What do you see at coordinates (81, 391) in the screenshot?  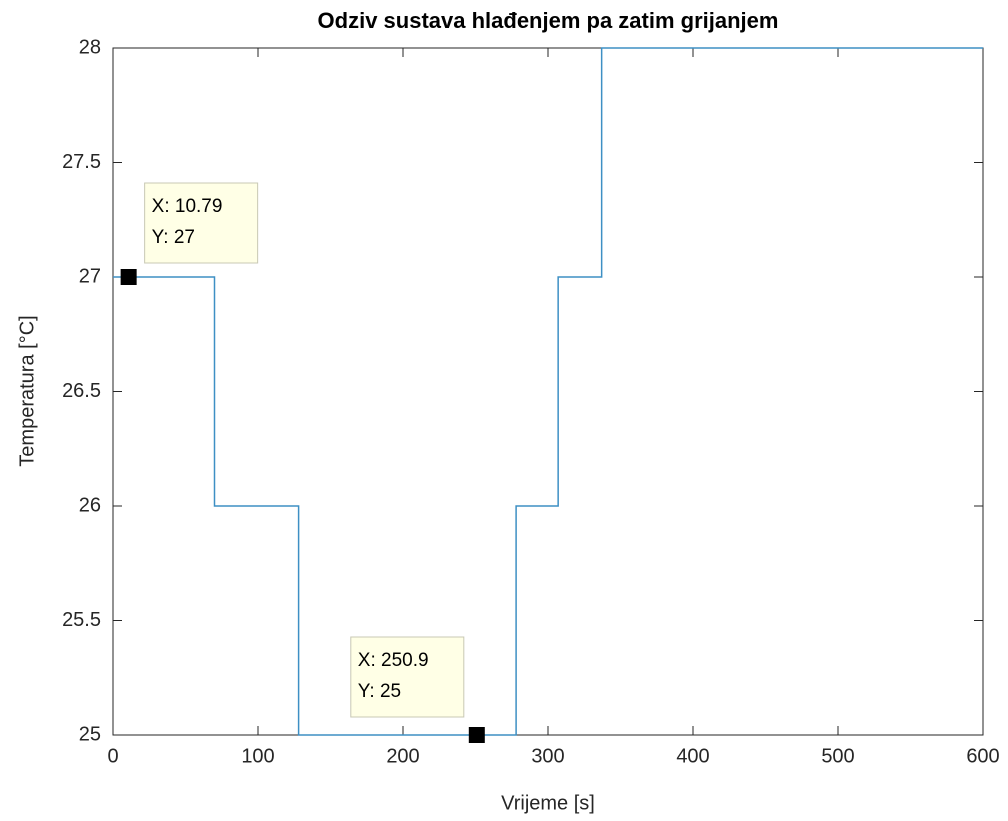 I see `y-tick-label: 26.5` at bounding box center [81, 391].